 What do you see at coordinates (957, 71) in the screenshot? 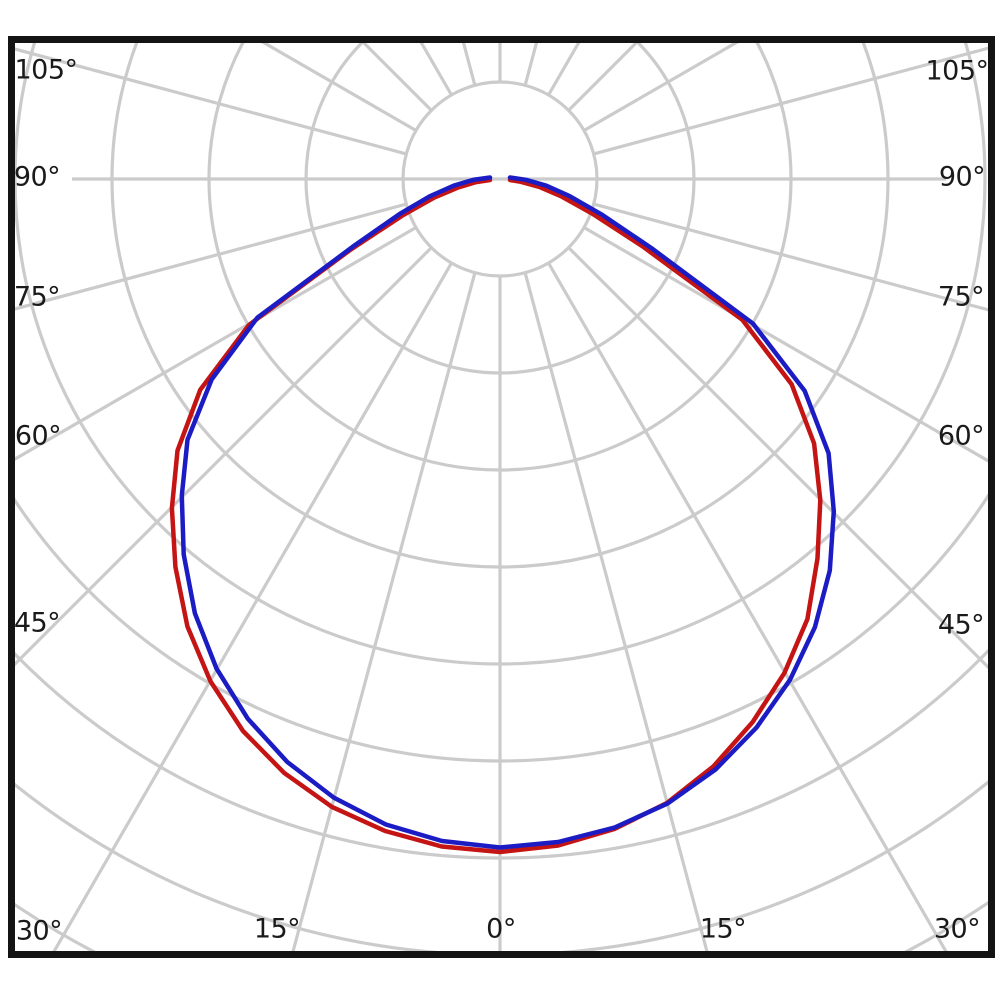
I see `angle-label-right-105: 105°` at bounding box center [957, 71].